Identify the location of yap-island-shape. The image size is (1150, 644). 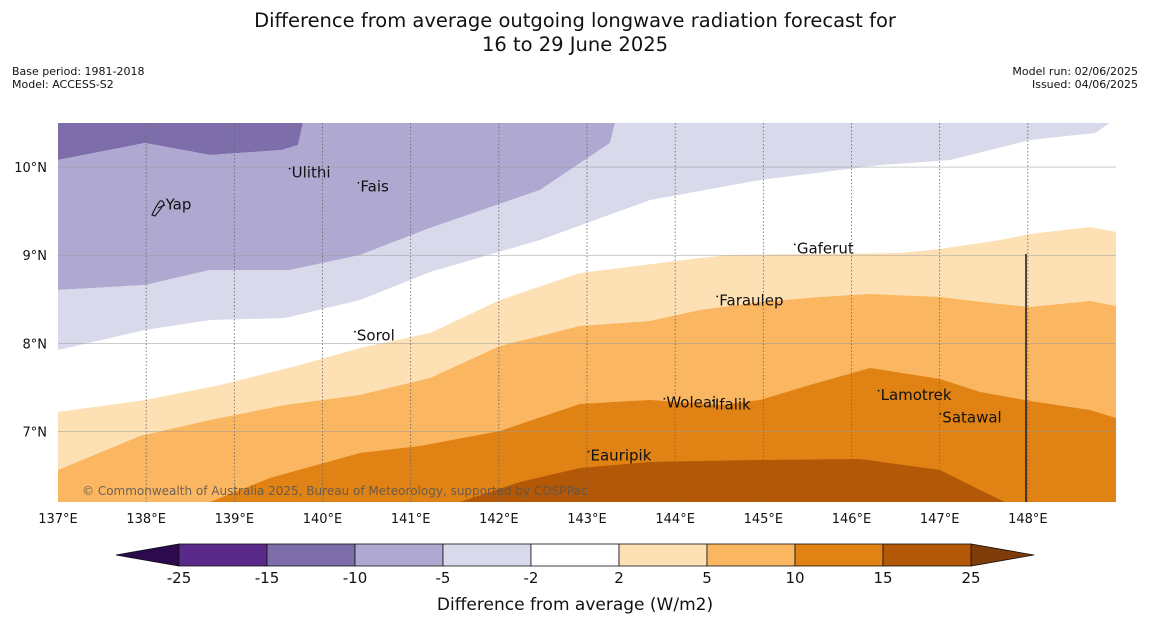
(158, 208).